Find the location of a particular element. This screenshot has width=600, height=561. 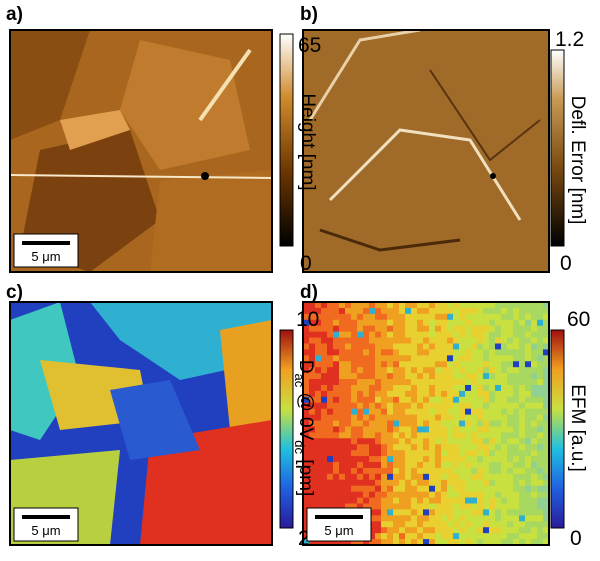

panel-label: b) is located at coordinates (309, 14).